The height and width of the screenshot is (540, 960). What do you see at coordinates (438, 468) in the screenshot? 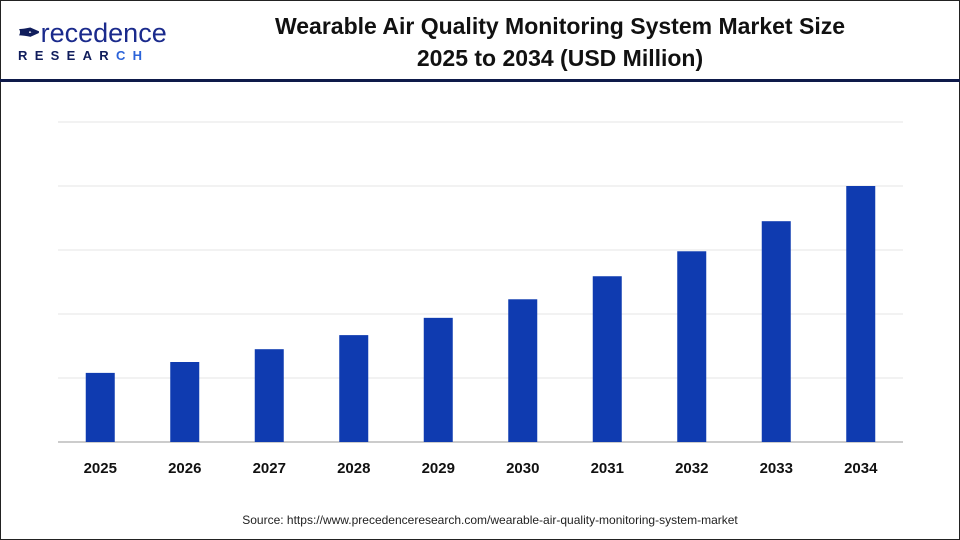
I see `x-tick-label: 2029` at bounding box center [438, 468].